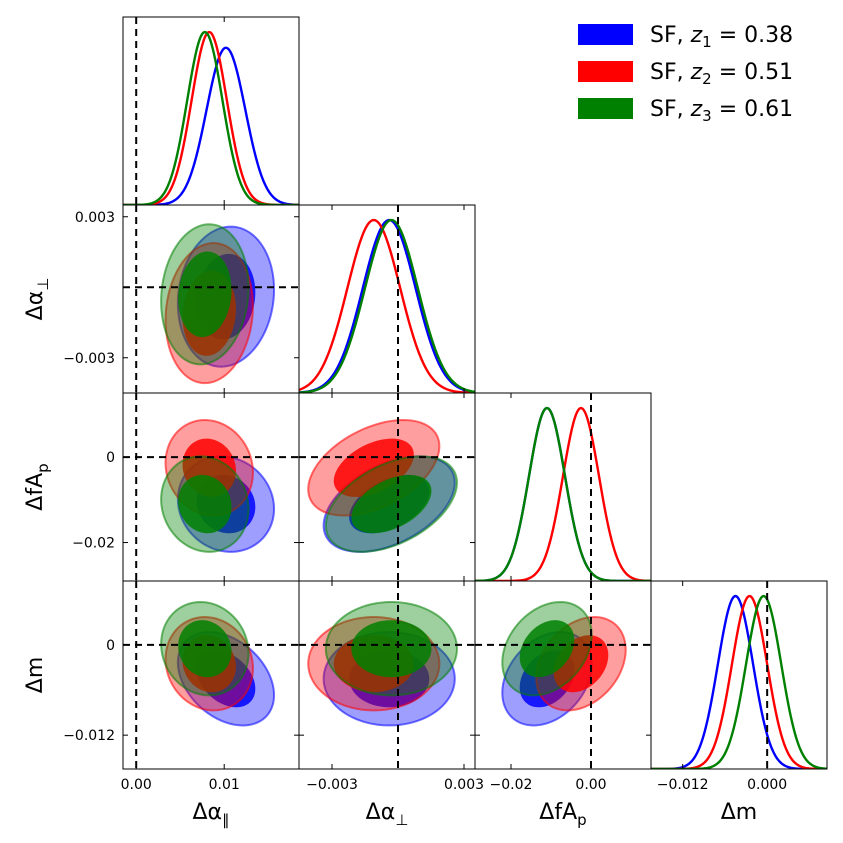  What do you see at coordinates (95, 218) in the screenshot?
I see `y-tick-label: 0.003` at bounding box center [95, 218].